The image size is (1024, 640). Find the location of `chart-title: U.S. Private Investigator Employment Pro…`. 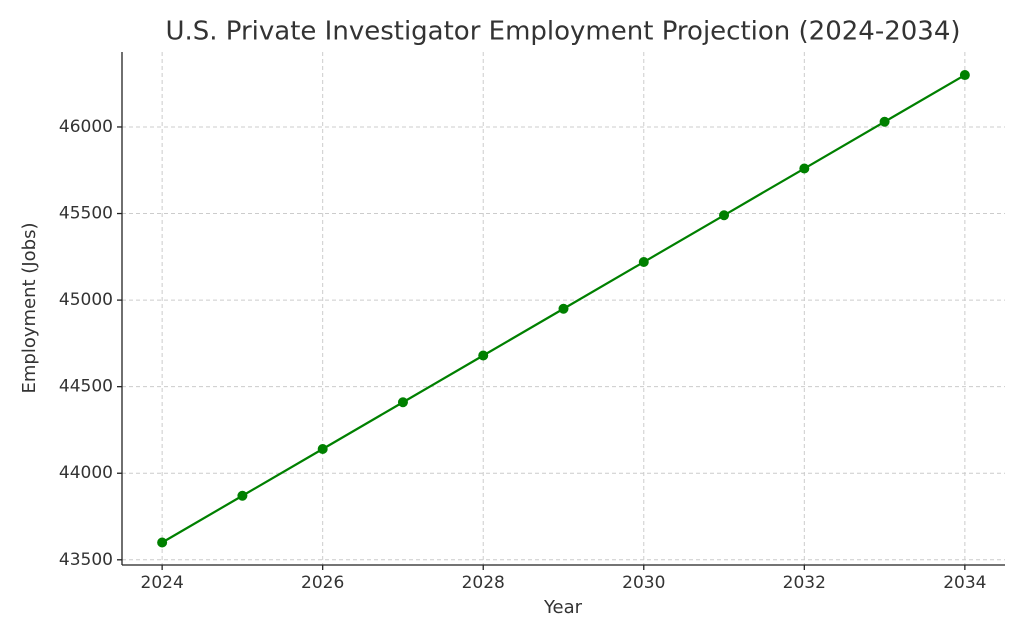

chart-title: U.S. Private Investigator Employment Pro… is located at coordinates (562, 32).